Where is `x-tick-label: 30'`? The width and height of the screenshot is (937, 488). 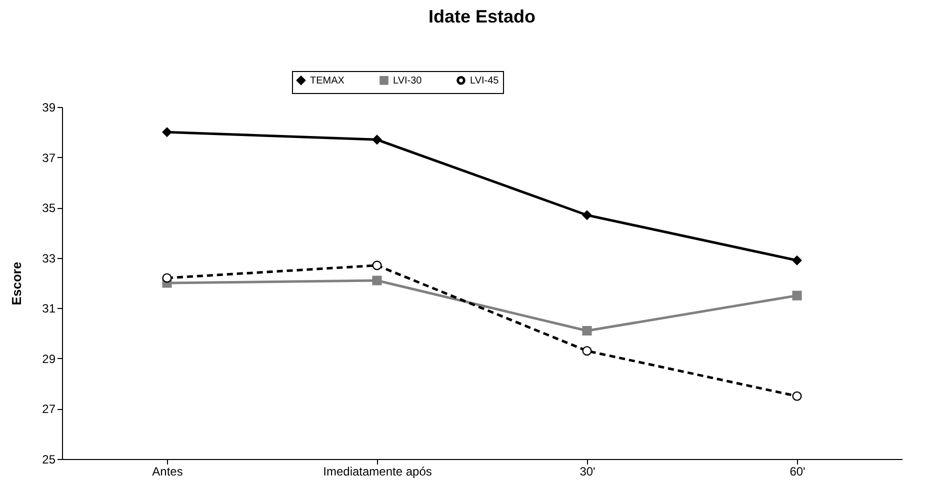
x-tick-label: 30' is located at coordinates (588, 471).